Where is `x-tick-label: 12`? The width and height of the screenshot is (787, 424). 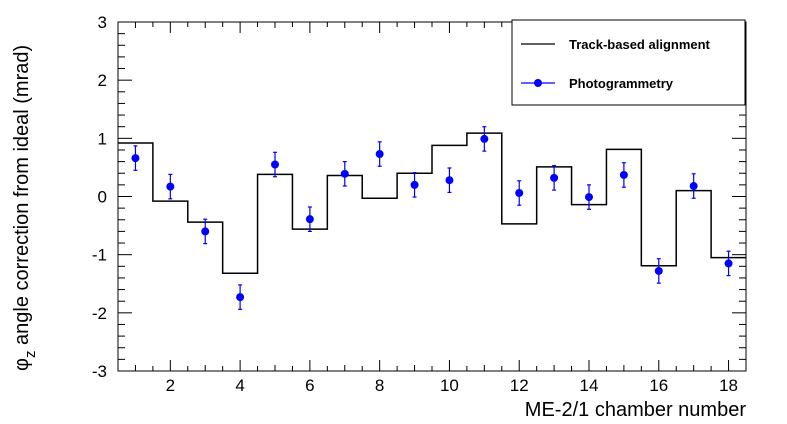
x-tick-label: 12 is located at coordinates (519, 385).